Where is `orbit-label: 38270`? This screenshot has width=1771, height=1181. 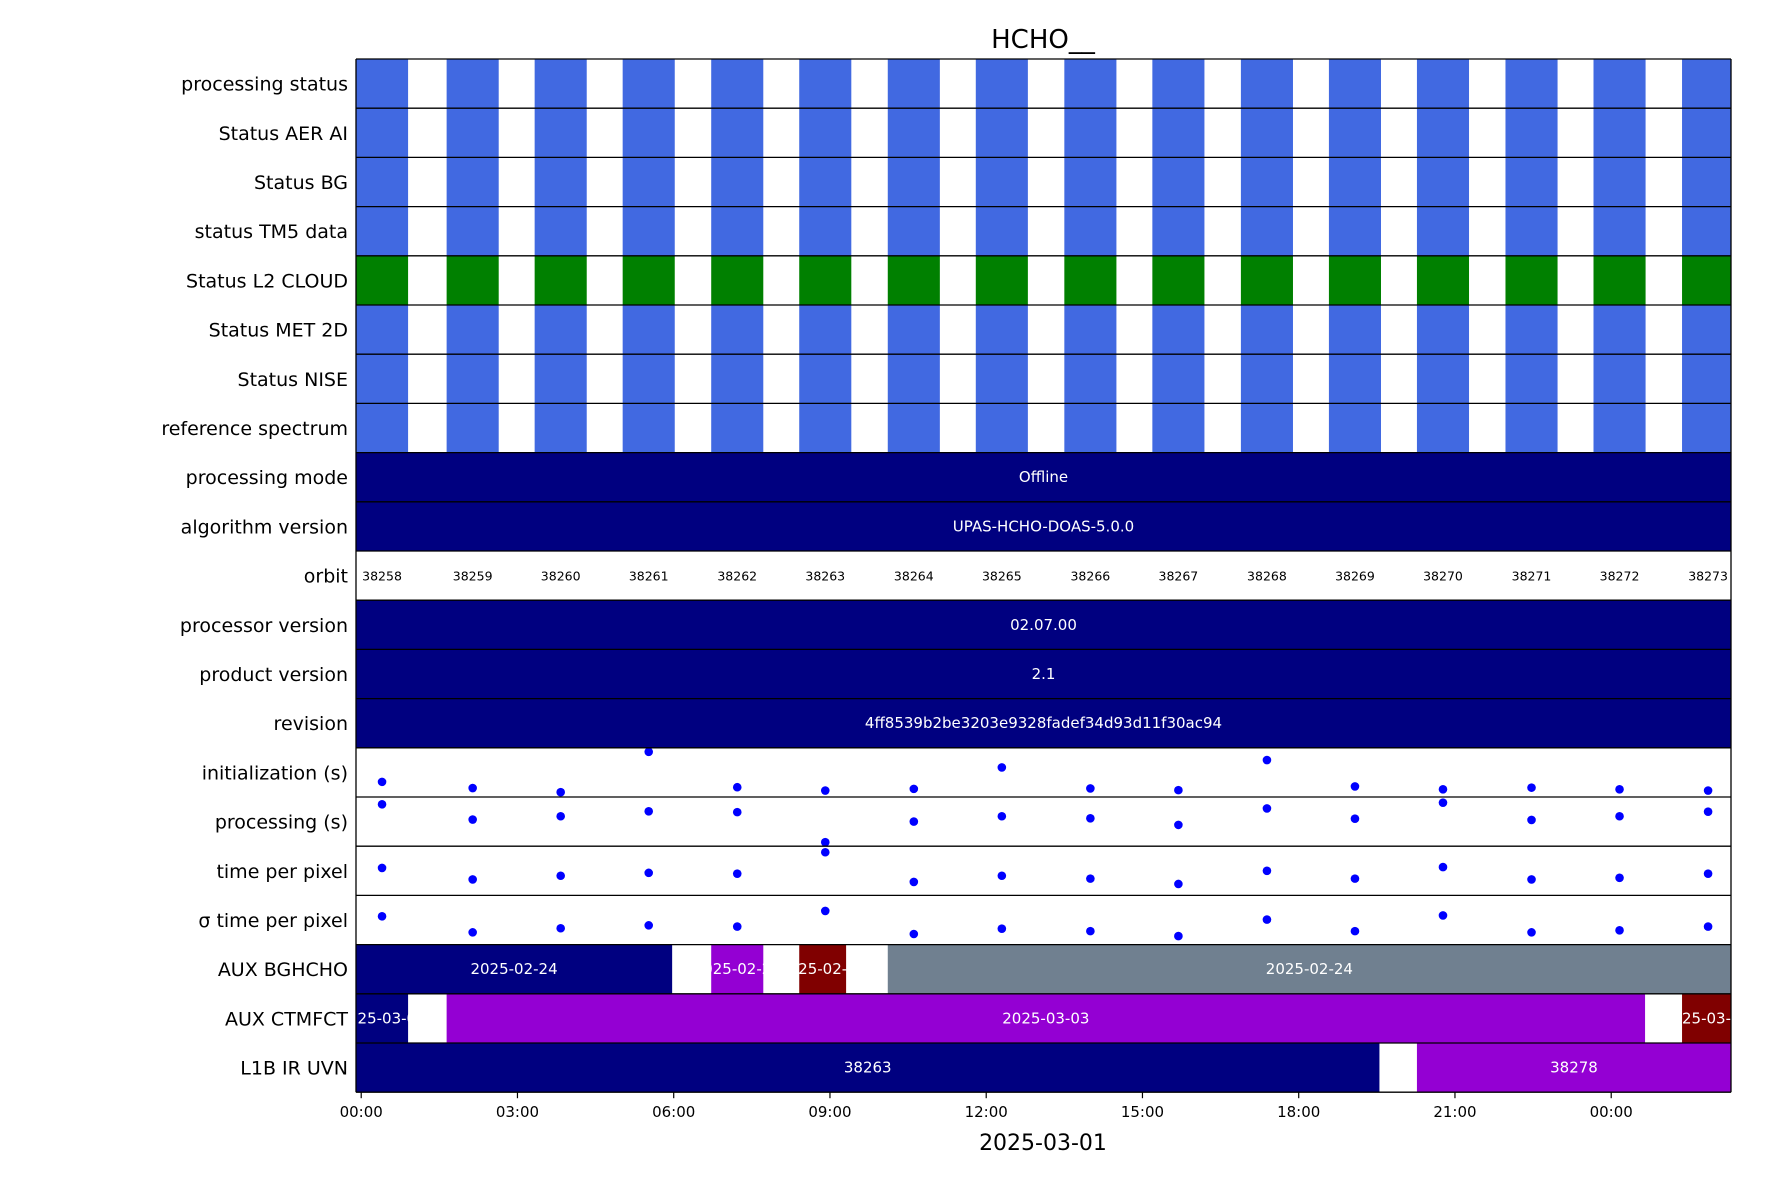 orbit-label: 38270 is located at coordinates (1443, 576).